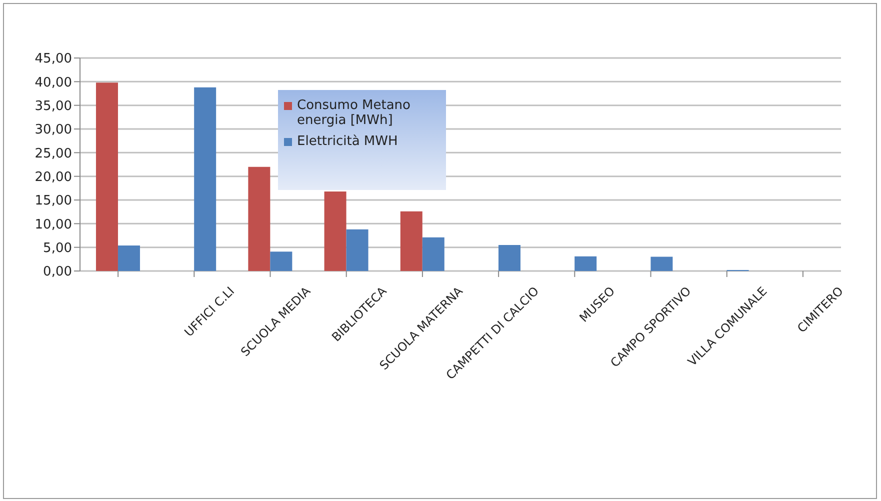 Image resolution: width=881 pixels, height=501 pixels. I want to click on y-tick-label: 5,00, so click(57, 248).